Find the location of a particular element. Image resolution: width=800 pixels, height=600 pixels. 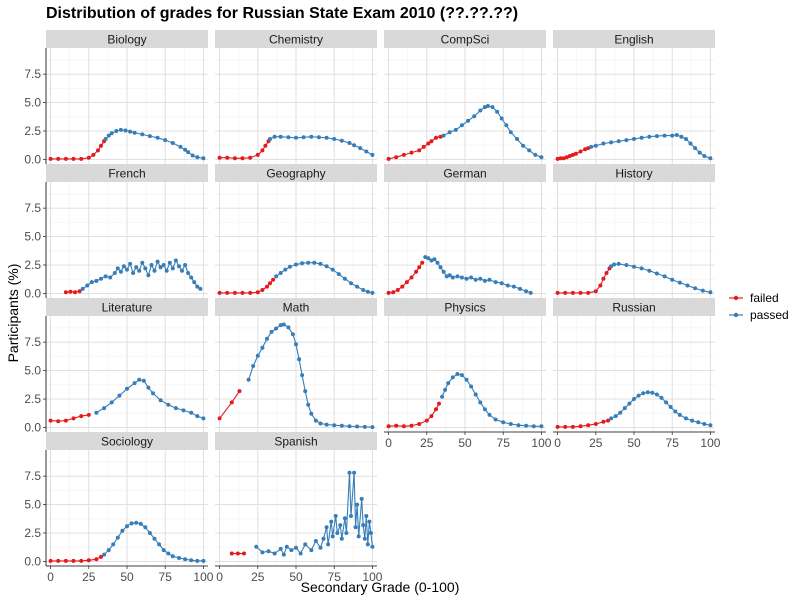

series-passed-history is located at coordinates (661, 278).